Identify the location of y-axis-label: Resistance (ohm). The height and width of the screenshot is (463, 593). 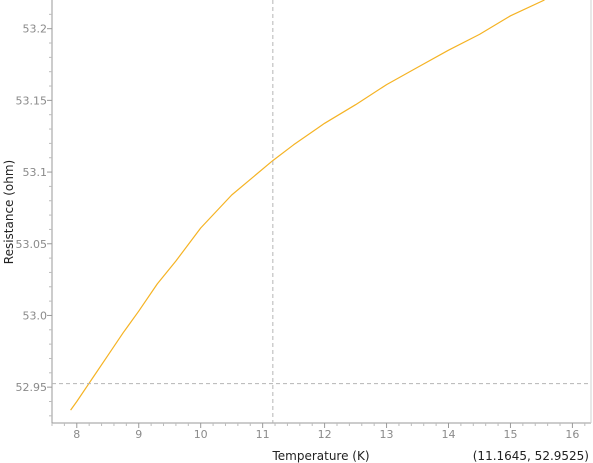
(9, 212).